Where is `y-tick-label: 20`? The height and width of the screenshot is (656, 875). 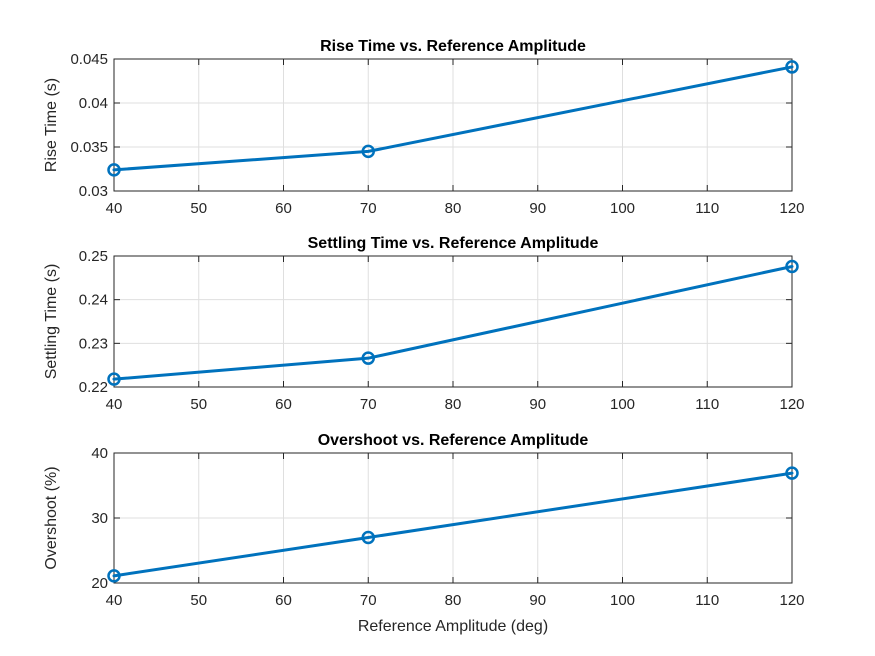
y-tick-label: 20 is located at coordinates (99, 583).